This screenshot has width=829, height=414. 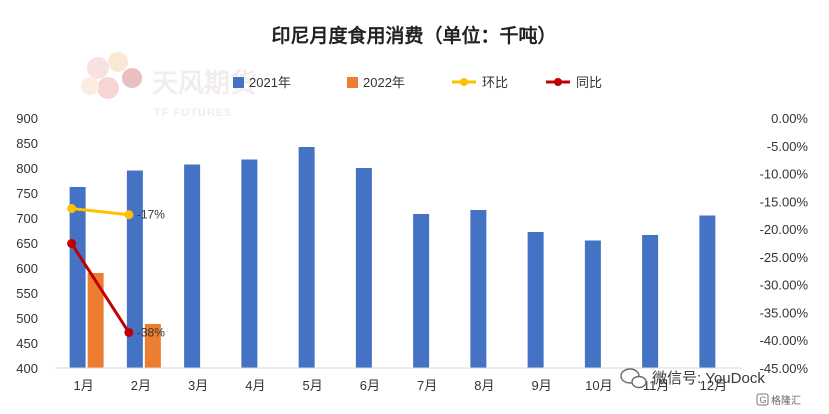 I want to click on x-tick-label: 2月, so click(x=141, y=385).